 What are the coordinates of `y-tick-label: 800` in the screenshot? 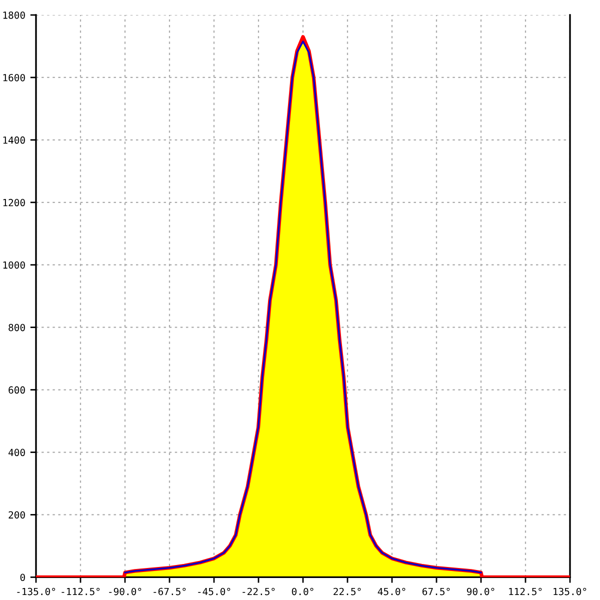 It's located at (16, 328).